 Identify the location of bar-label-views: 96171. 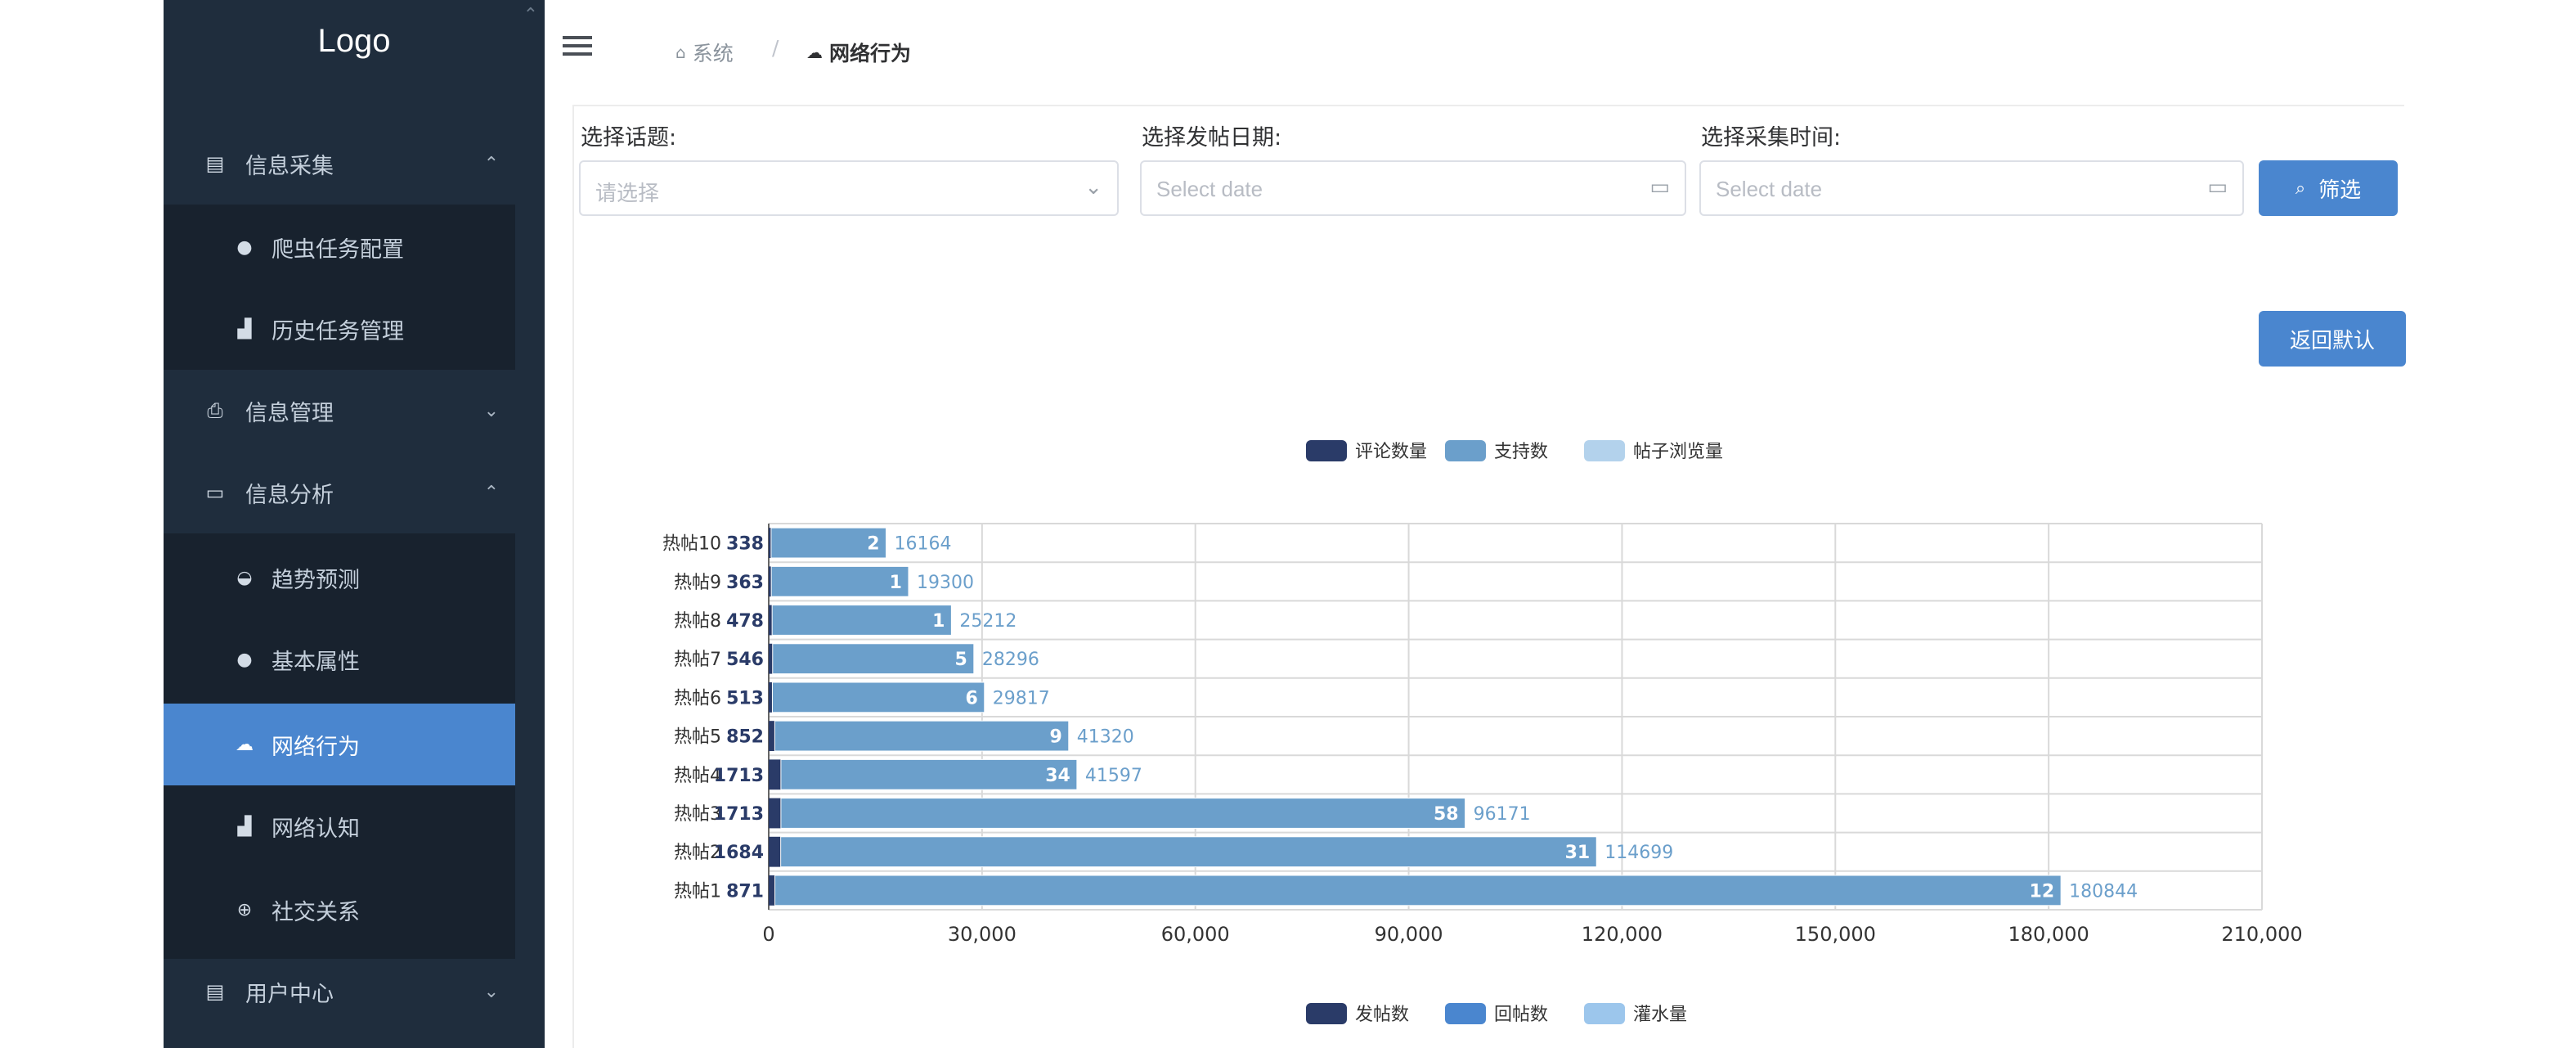
(1503, 814).